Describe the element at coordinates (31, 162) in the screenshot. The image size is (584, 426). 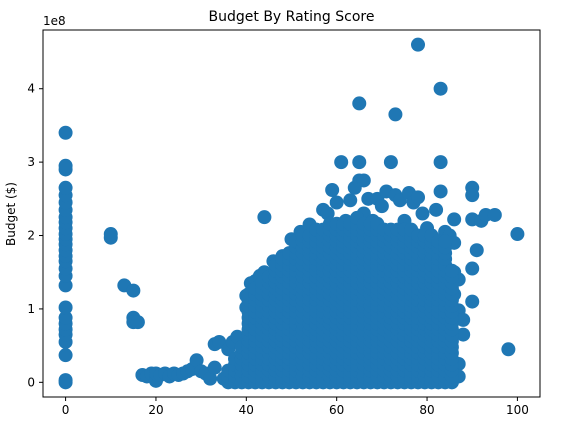
I see `y-tick-label: 3` at that location.